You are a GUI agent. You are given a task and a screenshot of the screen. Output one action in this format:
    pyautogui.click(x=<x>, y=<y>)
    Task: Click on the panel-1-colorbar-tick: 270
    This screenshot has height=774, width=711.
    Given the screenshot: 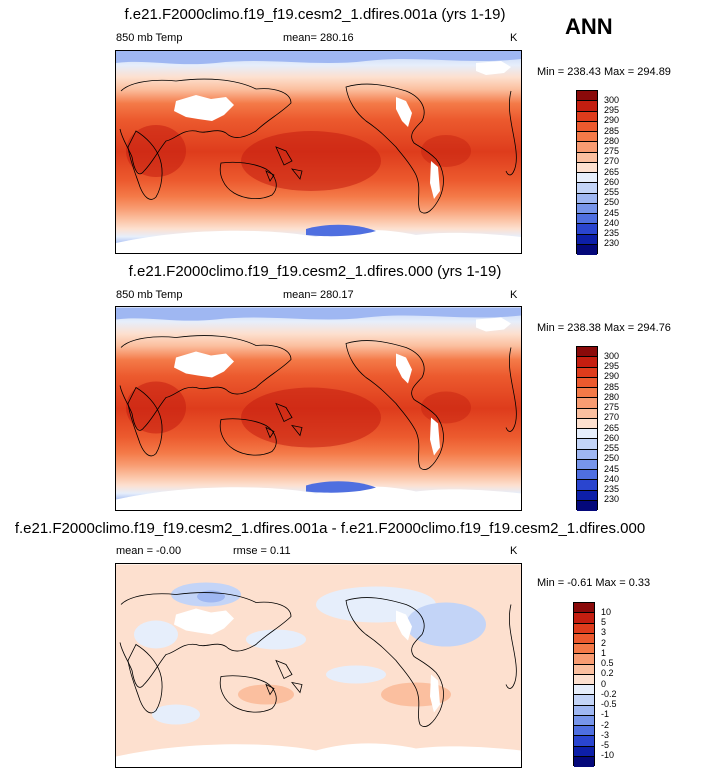 What is the action you would take?
    pyautogui.click(x=612, y=161)
    